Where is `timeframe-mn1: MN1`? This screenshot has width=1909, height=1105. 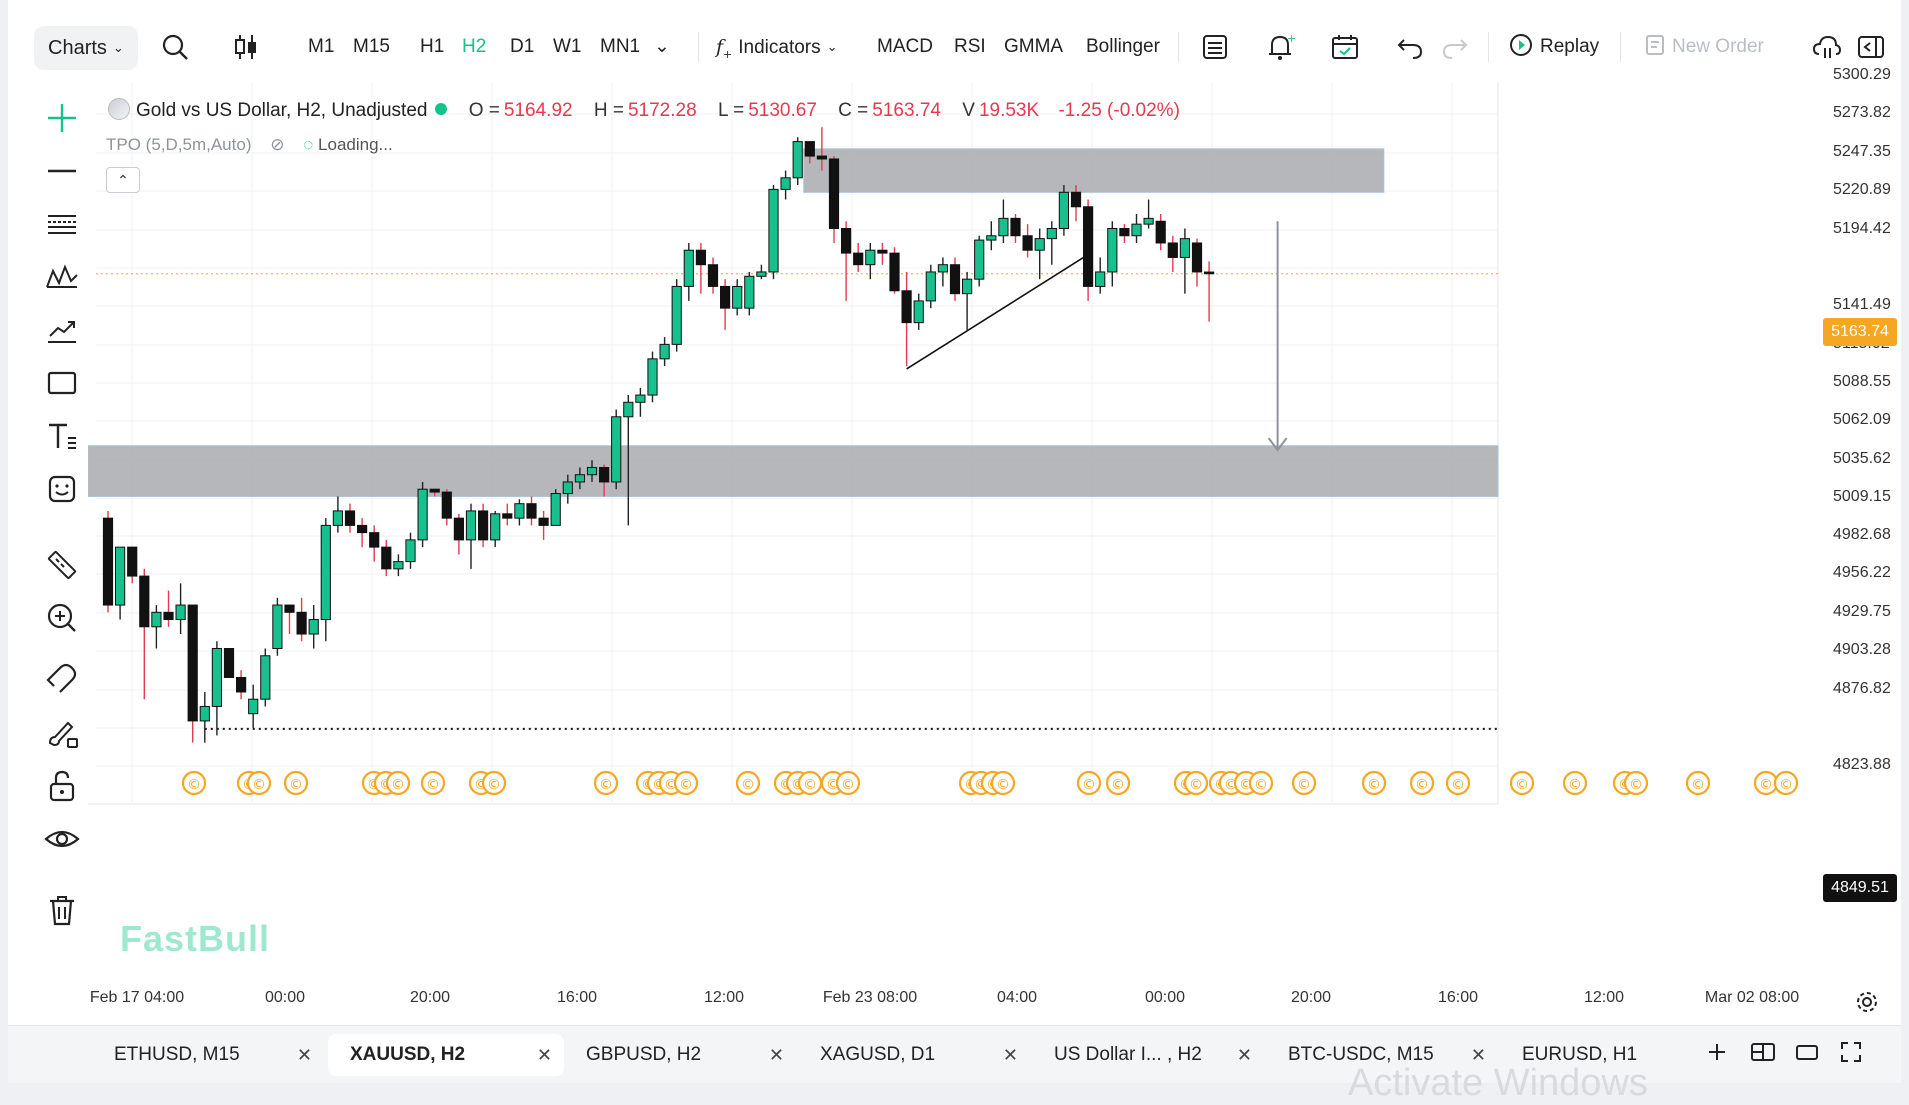
timeframe-mn1: MN1 is located at coordinates (620, 46).